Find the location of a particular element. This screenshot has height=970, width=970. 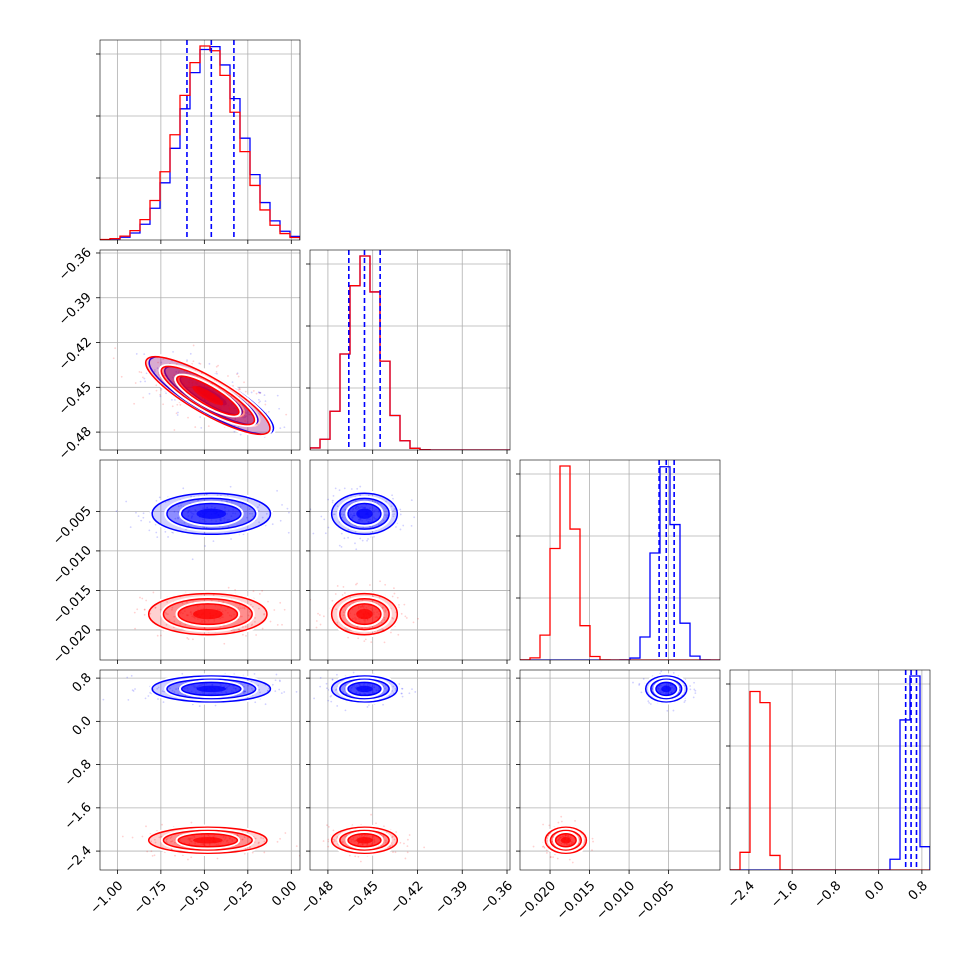

density-level is located at coordinates (364, 614).